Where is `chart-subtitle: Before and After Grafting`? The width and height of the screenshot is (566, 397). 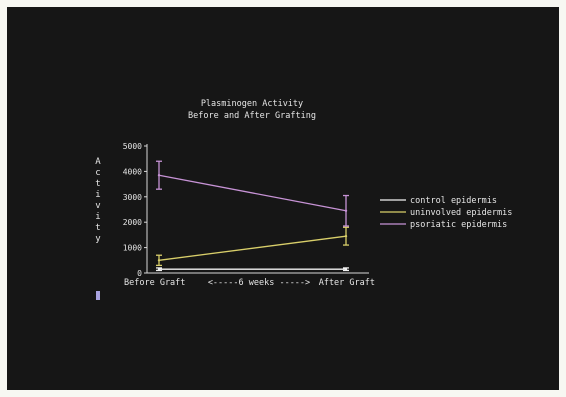
chart-subtitle: Before and After Grafting is located at coordinates (252, 116).